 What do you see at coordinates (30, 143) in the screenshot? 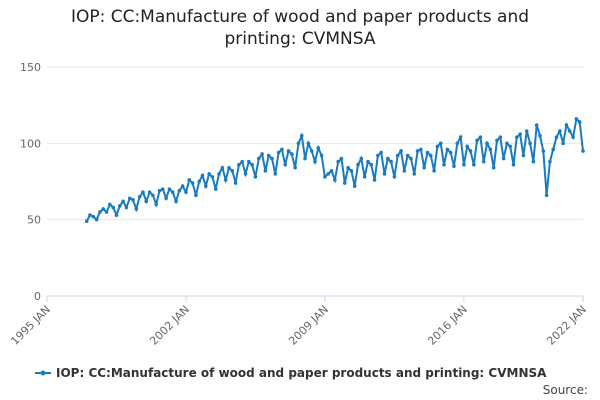
I see `y-tick-label: 100` at bounding box center [30, 143].